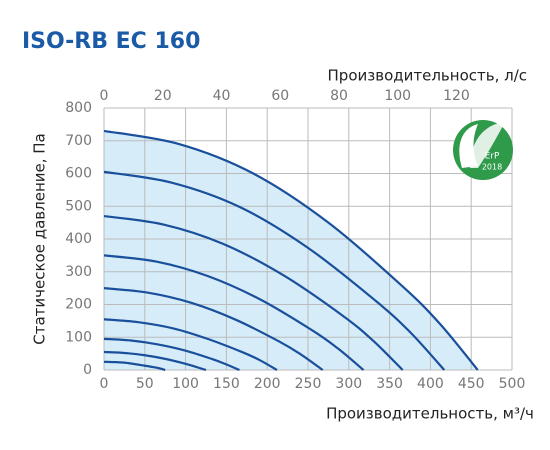 Image resolution: width=550 pixels, height=450 pixels. What do you see at coordinates (40, 238) in the screenshot?
I see `y-axis-label: Статическое давление, Па` at bounding box center [40, 238].